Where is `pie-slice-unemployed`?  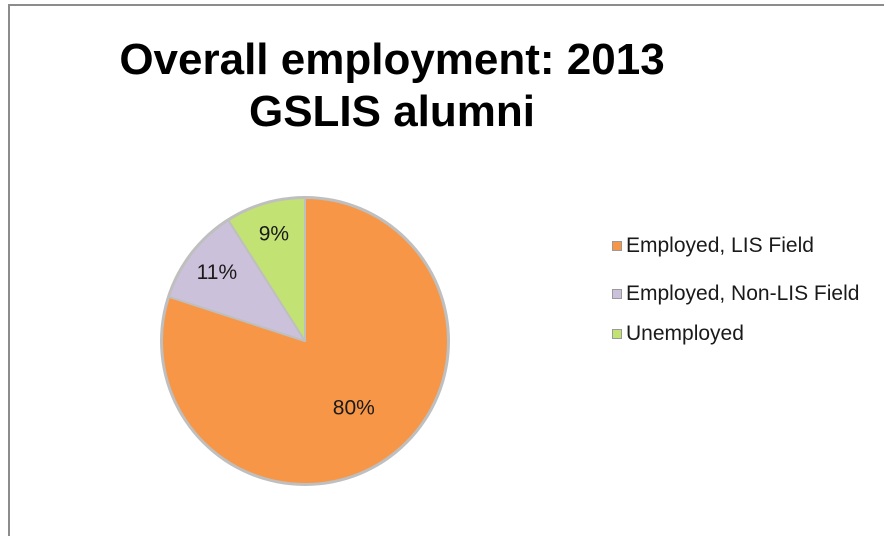 pie-slice-unemployed is located at coordinates (266, 269).